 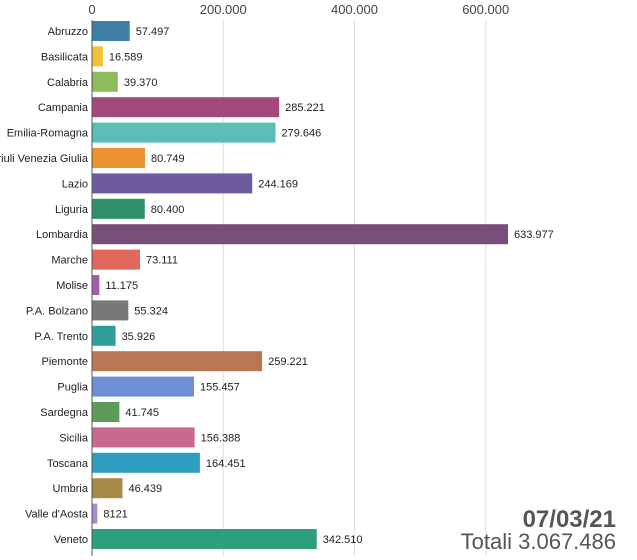 I want to click on value-label: 39.370, so click(x=141, y=83).